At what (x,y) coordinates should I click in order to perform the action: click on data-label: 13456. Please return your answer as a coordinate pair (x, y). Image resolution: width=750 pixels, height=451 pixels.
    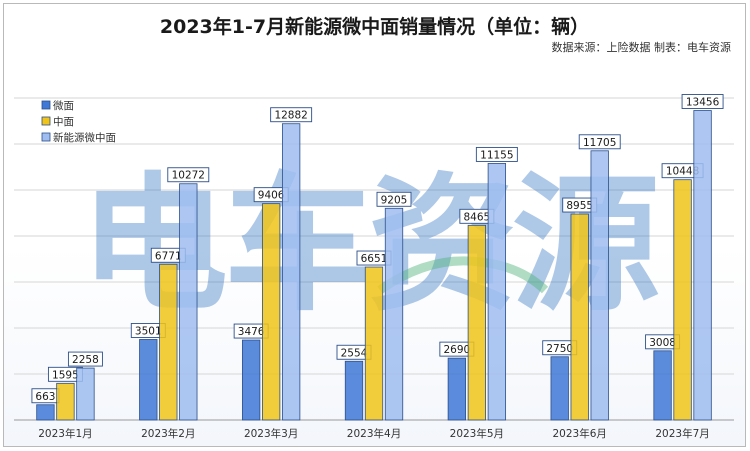
    Looking at the image, I should click on (703, 103).